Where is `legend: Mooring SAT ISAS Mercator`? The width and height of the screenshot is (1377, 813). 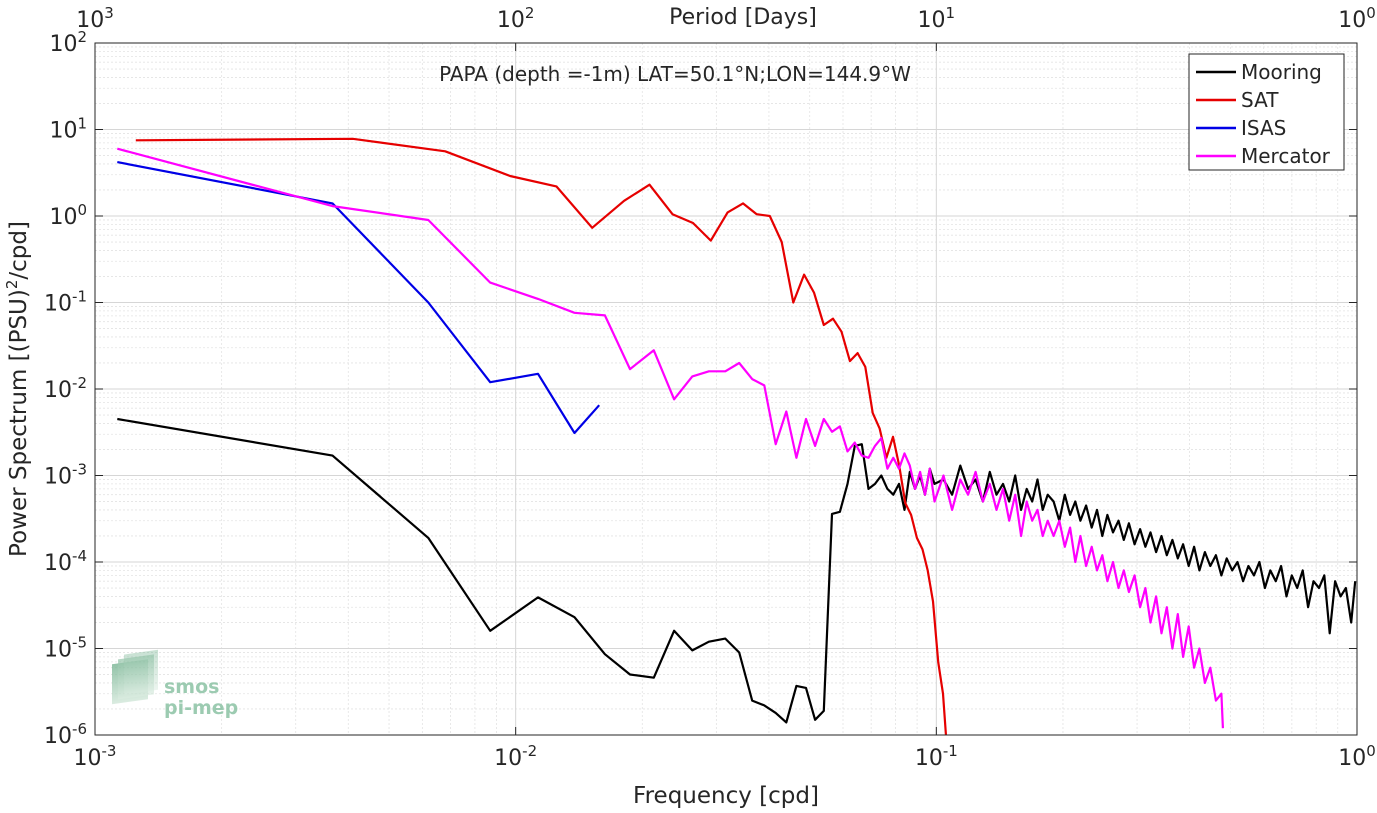
legend: Mooring SAT ISAS Mercator is located at coordinates (1266, 112).